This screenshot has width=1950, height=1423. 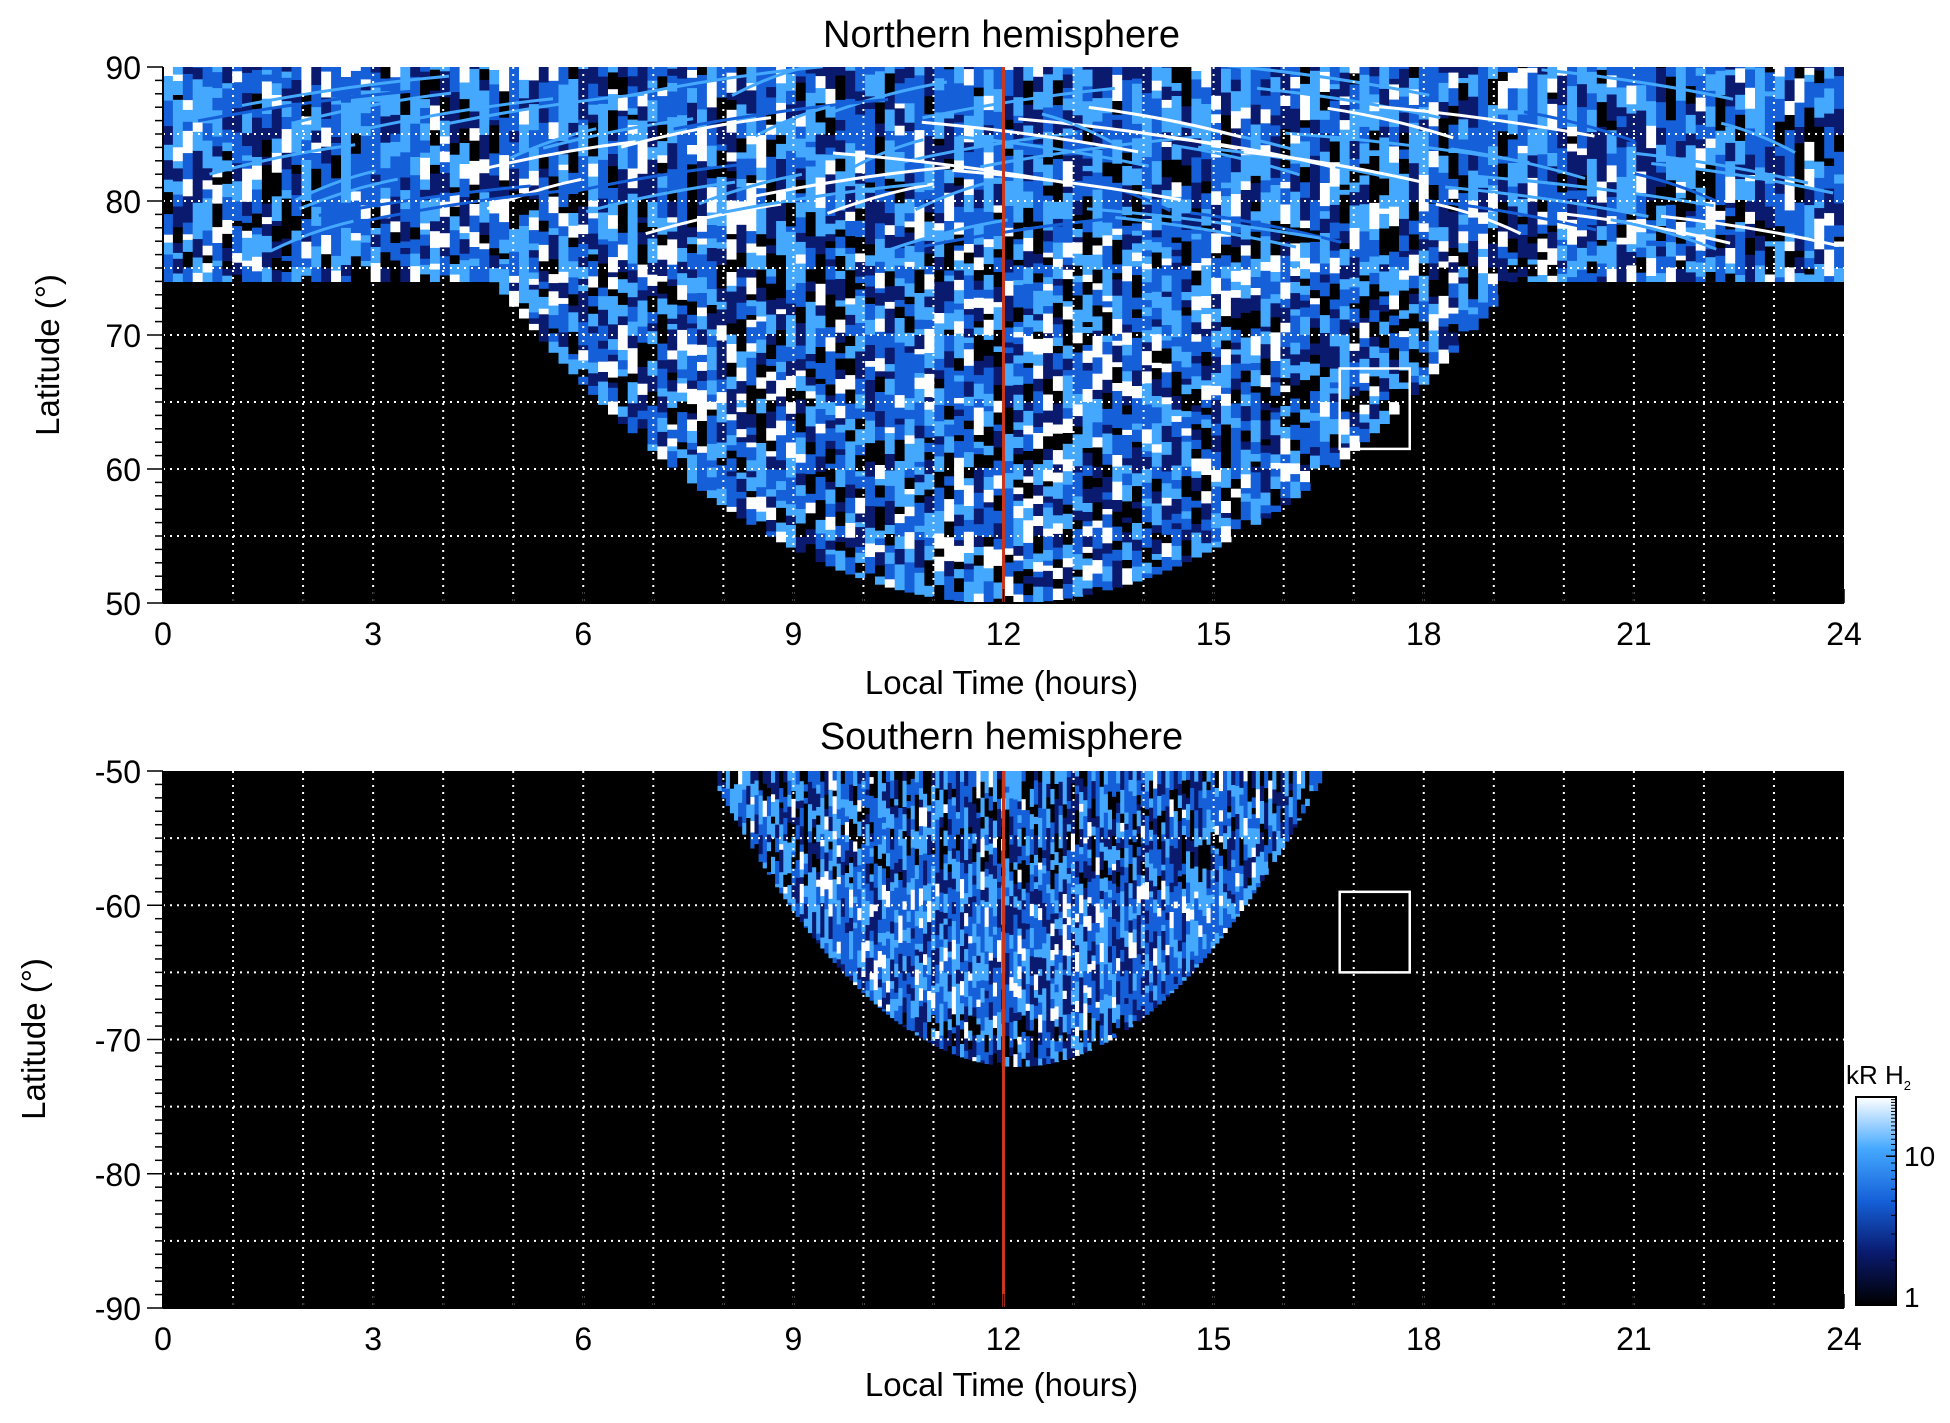 What do you see at coordinates (163, 1339) in the screenshot?
I see `south-x-tick-label: 0` at bounding box center [163, 1339].